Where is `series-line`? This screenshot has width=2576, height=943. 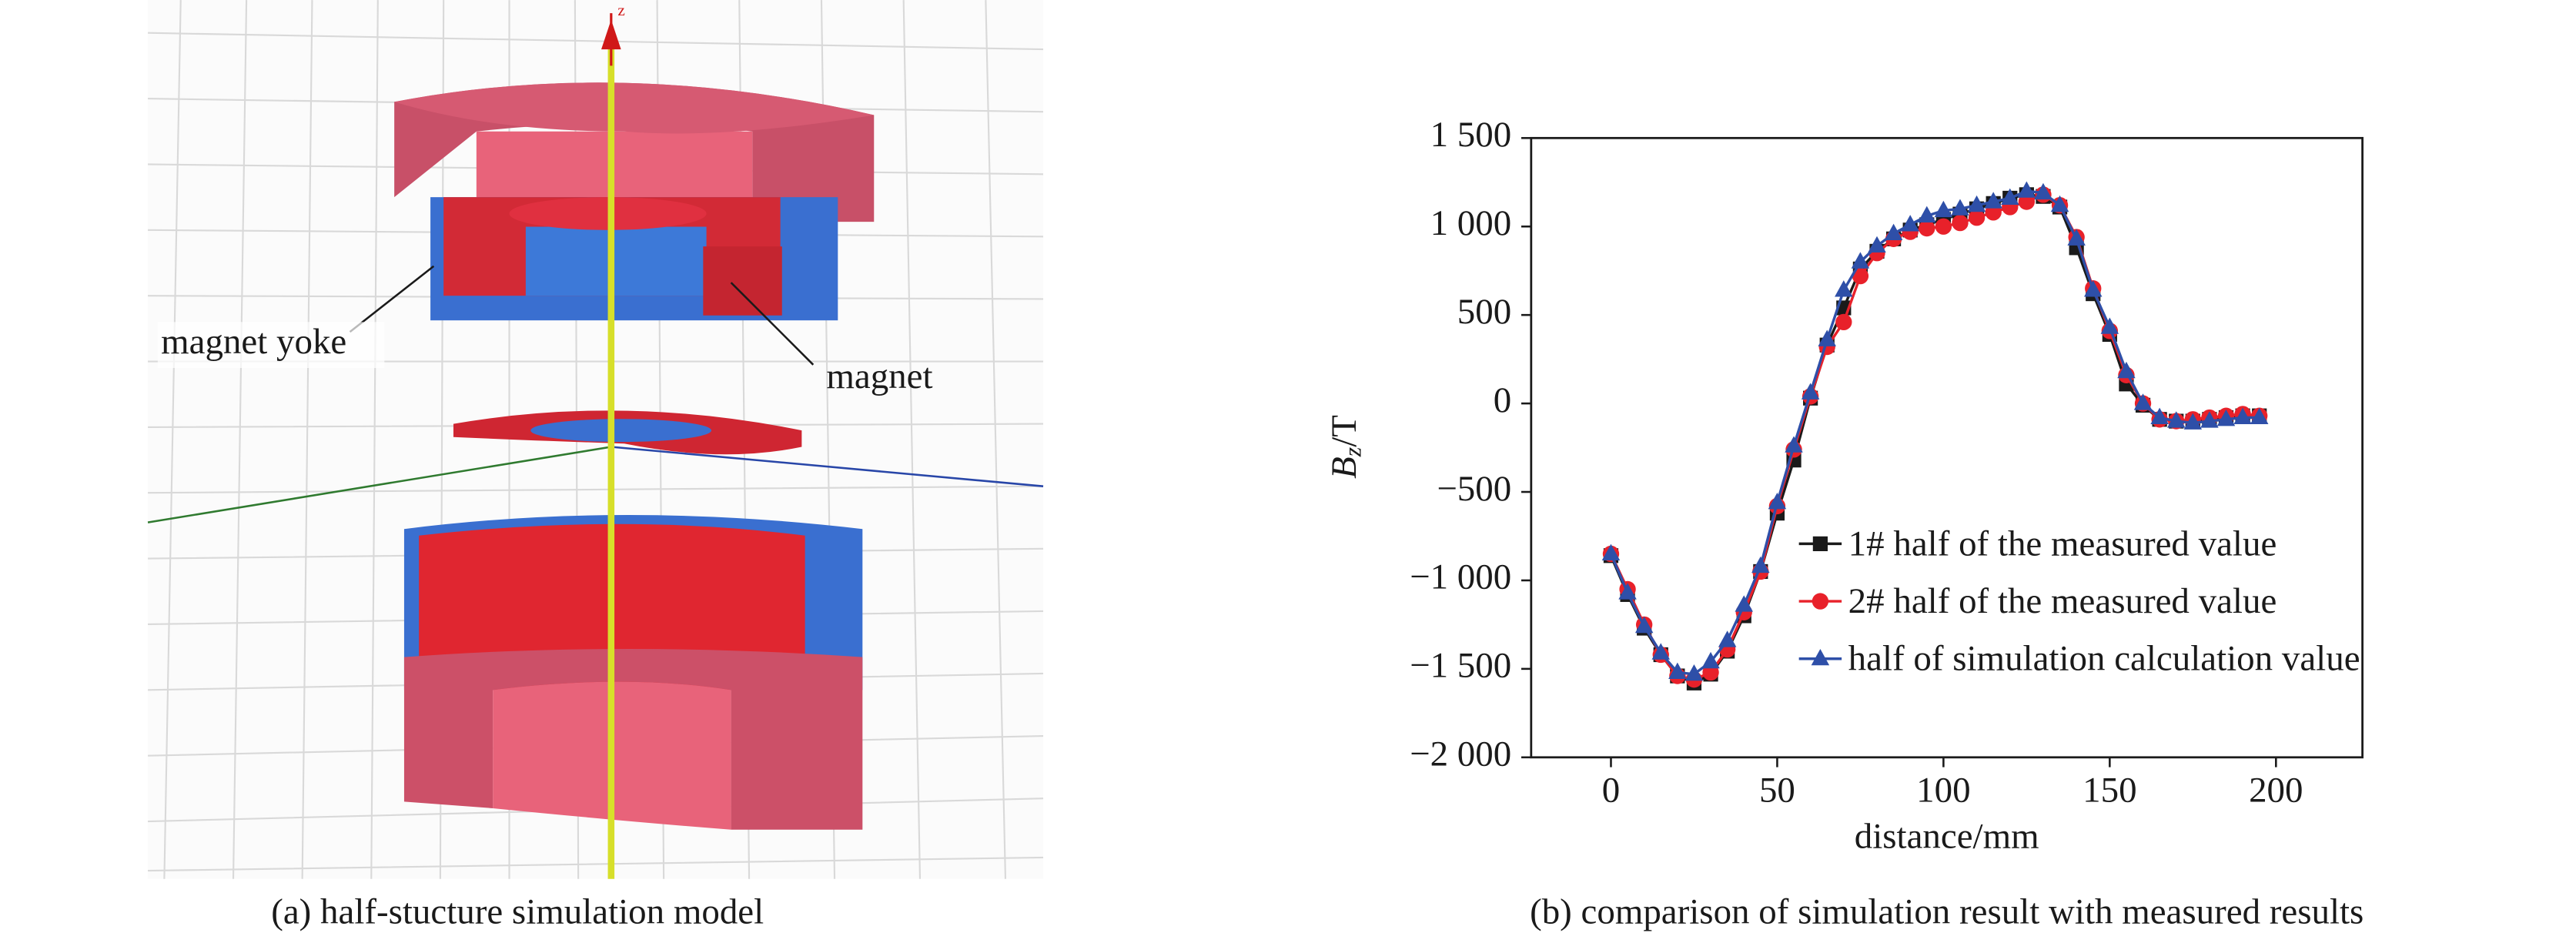
series-line is located at coordinates (1935, 432).